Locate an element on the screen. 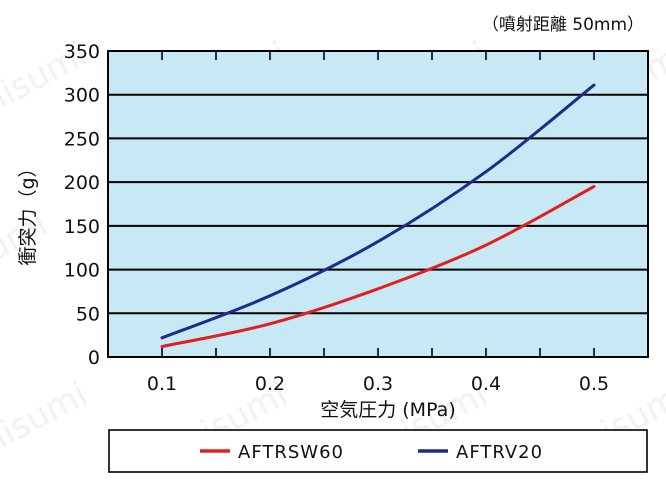 This screenshot has height=500, width=666. x-tick-label: 0.2 is located at coordinates (270, 384).